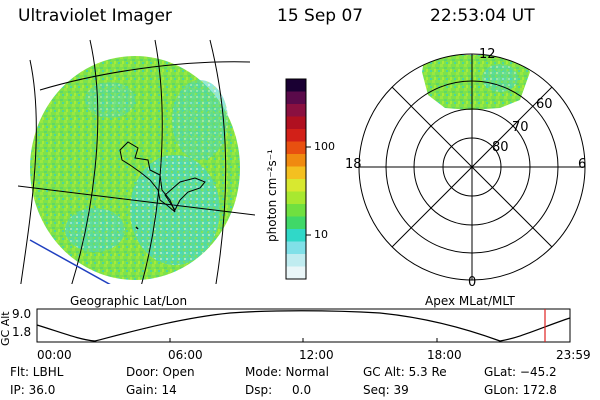  Describe the element at coordinates (303, 325) in the screenshot. I see `altitude-plot` at that location.